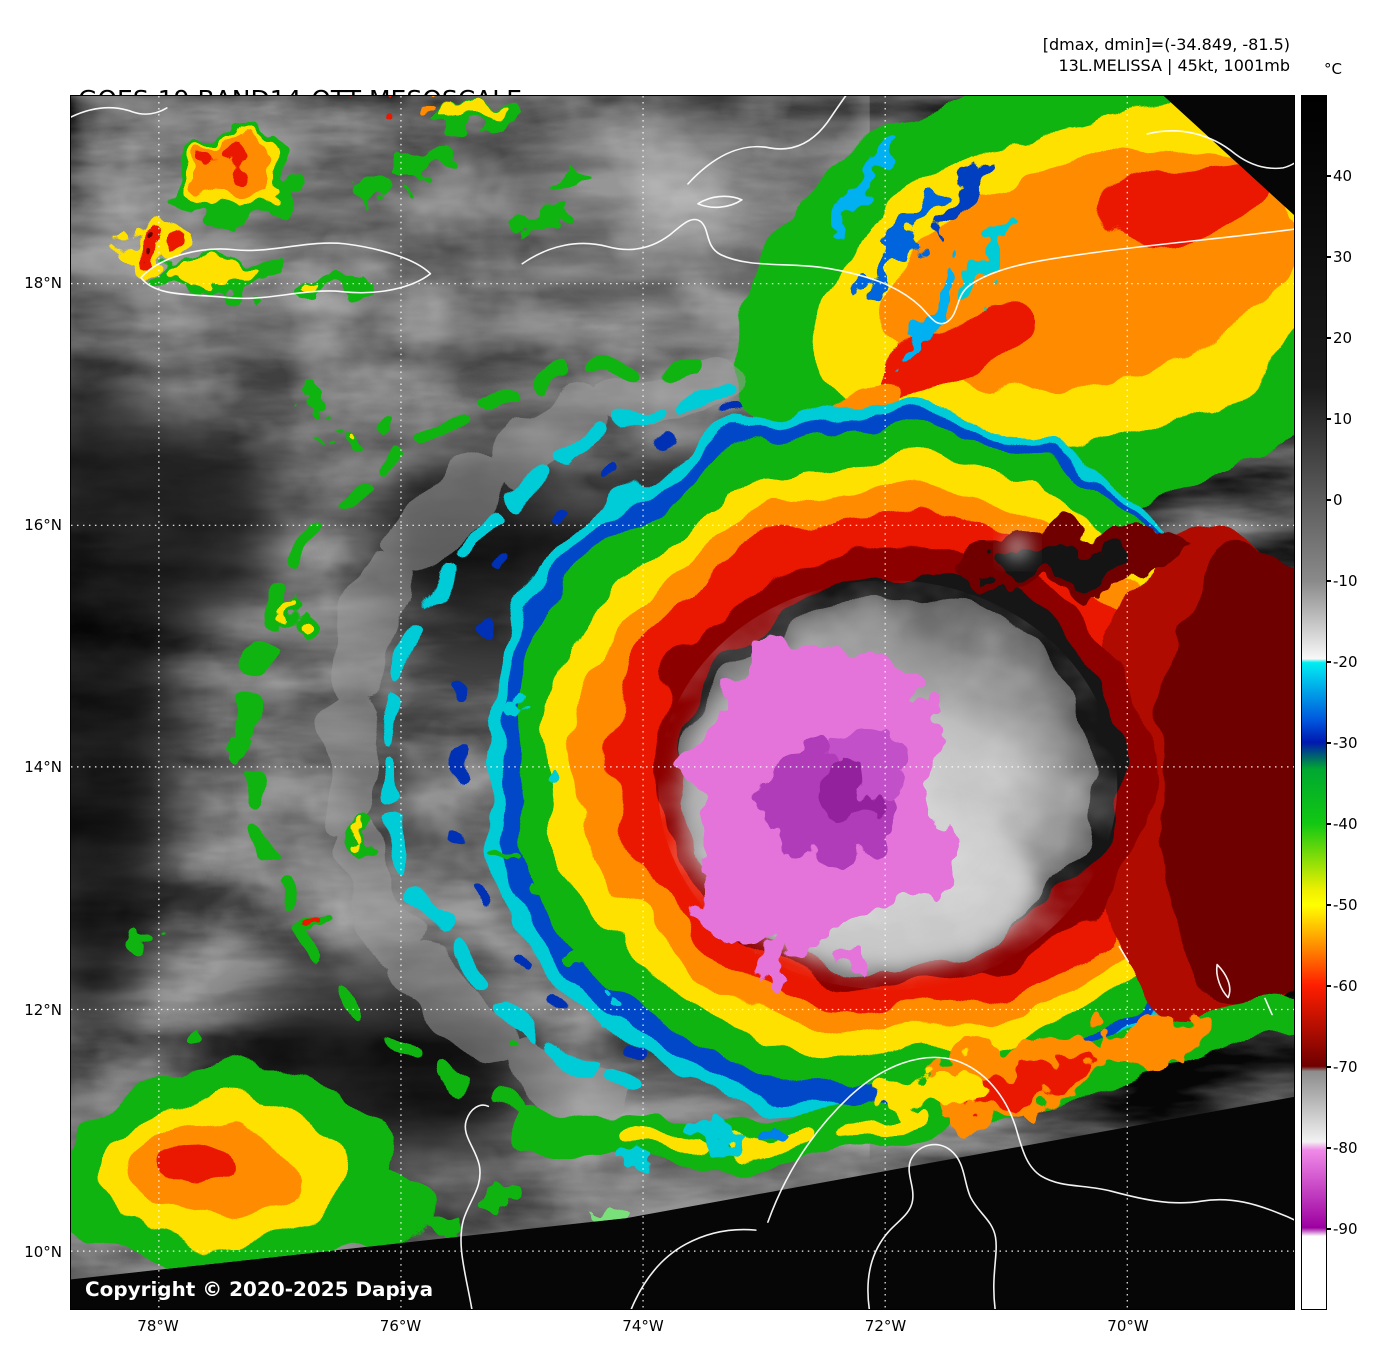 The width and height of the screenshot is (1390, 1359). I want to click on lat-label: 14°N, so click(43, 767).